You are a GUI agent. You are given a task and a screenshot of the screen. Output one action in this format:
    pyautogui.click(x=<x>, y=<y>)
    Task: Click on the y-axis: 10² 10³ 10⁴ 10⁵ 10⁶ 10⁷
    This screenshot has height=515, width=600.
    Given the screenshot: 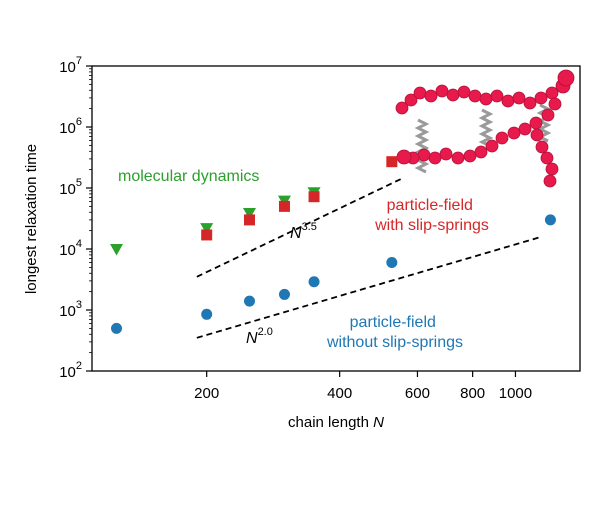 What is the action you would take?
    pyautogui.click(x=75, y=218)
    